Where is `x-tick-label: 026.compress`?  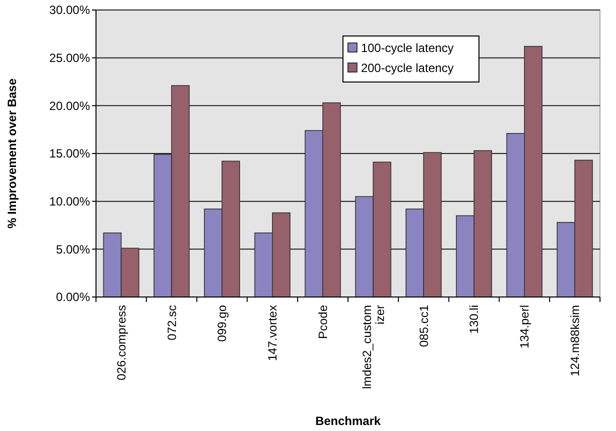 x-tick-label: 026.compress is located at coordinates (121, 342).